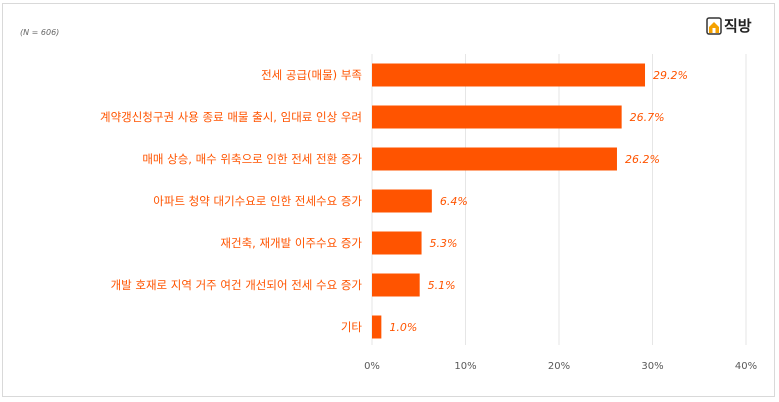  What do you see at coordinates (403, 327) in the screenshot?
I see `data-label: 1.0%` at bounding box center [403, 327].